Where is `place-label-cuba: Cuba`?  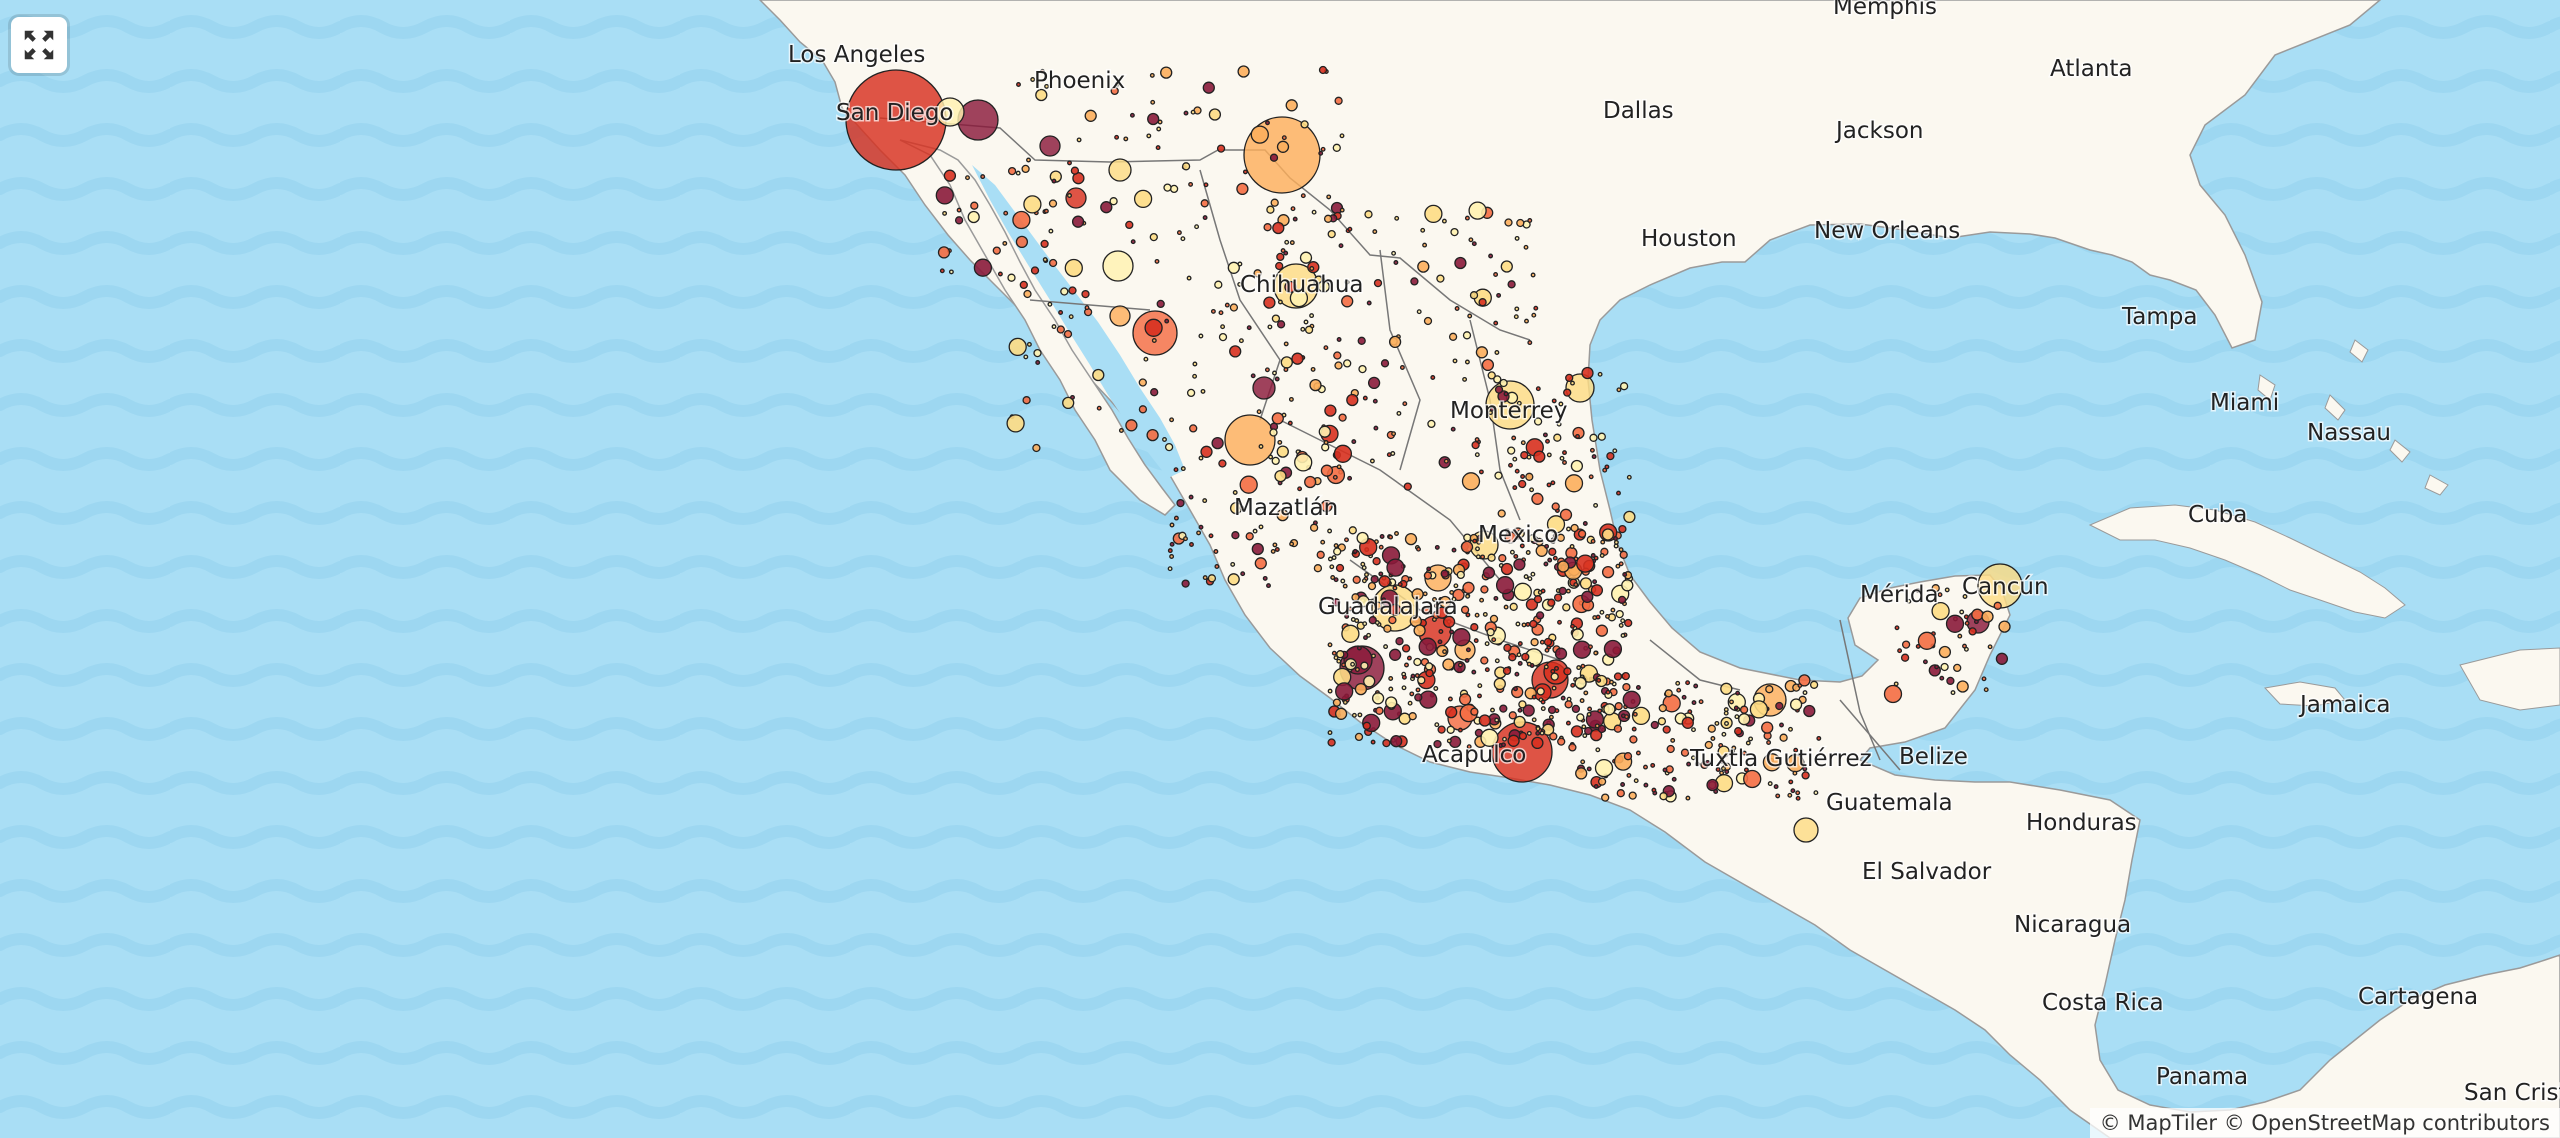 place-label-cuba: Cuba is located at coordinates (2217, 515).